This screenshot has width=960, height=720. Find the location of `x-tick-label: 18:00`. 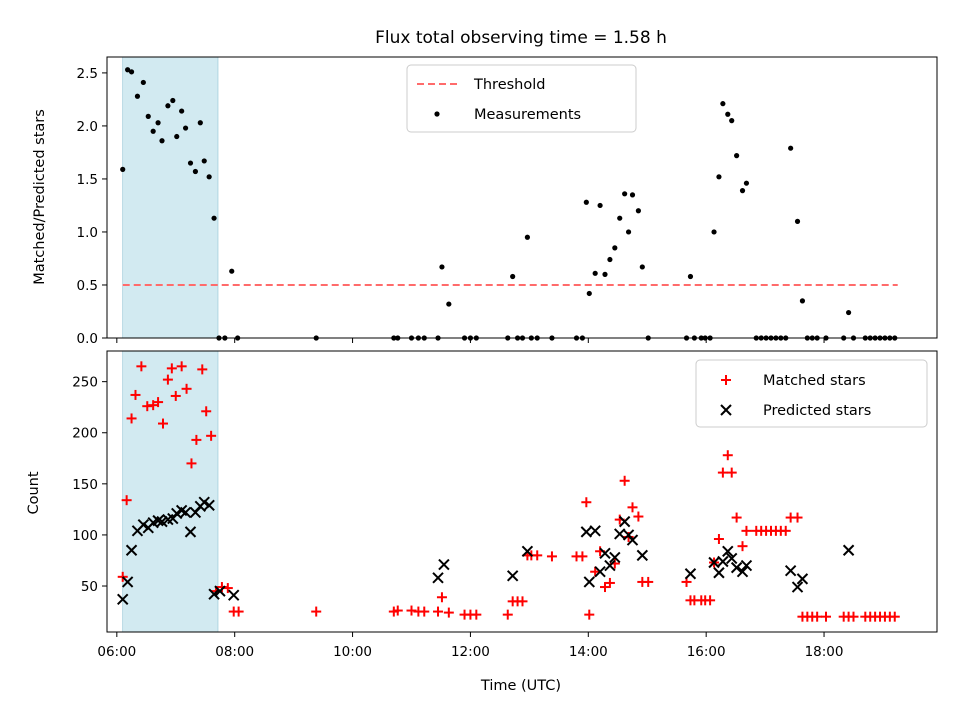

x-tick-label: 18:00 is located at coordinates (824, 652).